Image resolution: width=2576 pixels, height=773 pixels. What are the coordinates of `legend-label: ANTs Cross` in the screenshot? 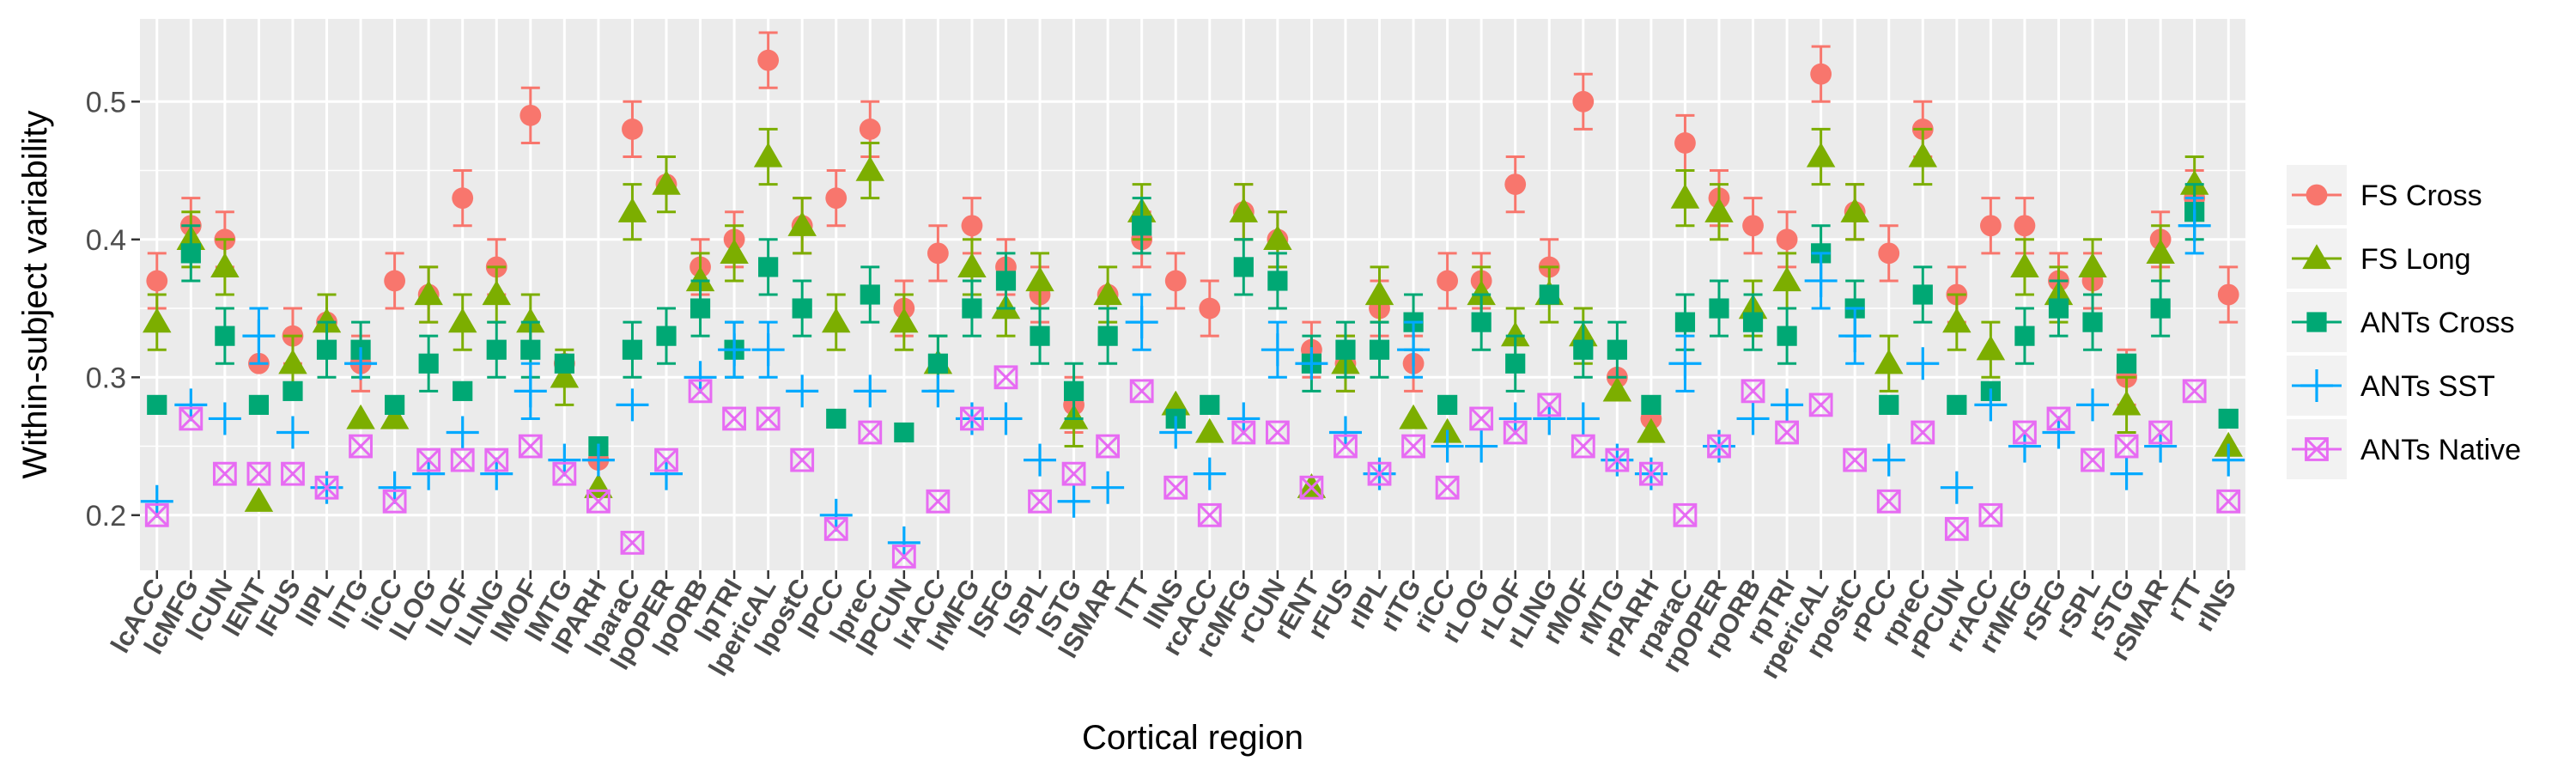 It's located at (2437, 323).